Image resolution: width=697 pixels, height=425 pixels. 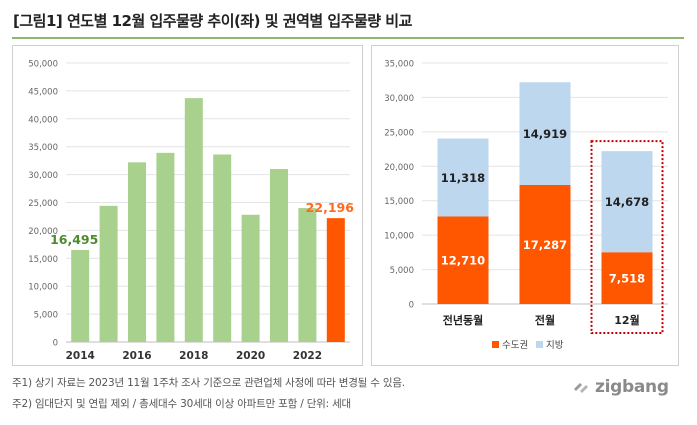 What do you see at coordinates (43, 120) in the screenshot?
I see `y-tick-label: 40,000` at bounding box center [43, 120].